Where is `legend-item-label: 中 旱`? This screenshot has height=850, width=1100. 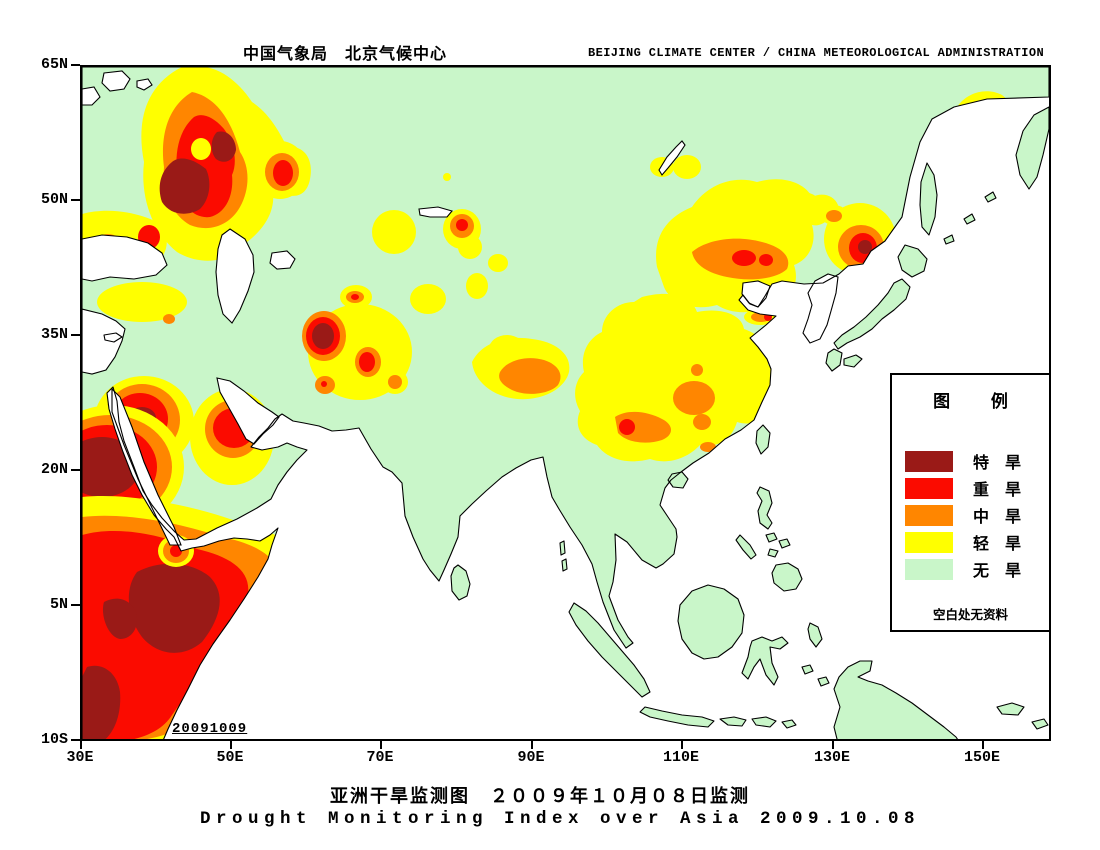
legend-item-label: 中 旱 is located at coordinates (997, 517).